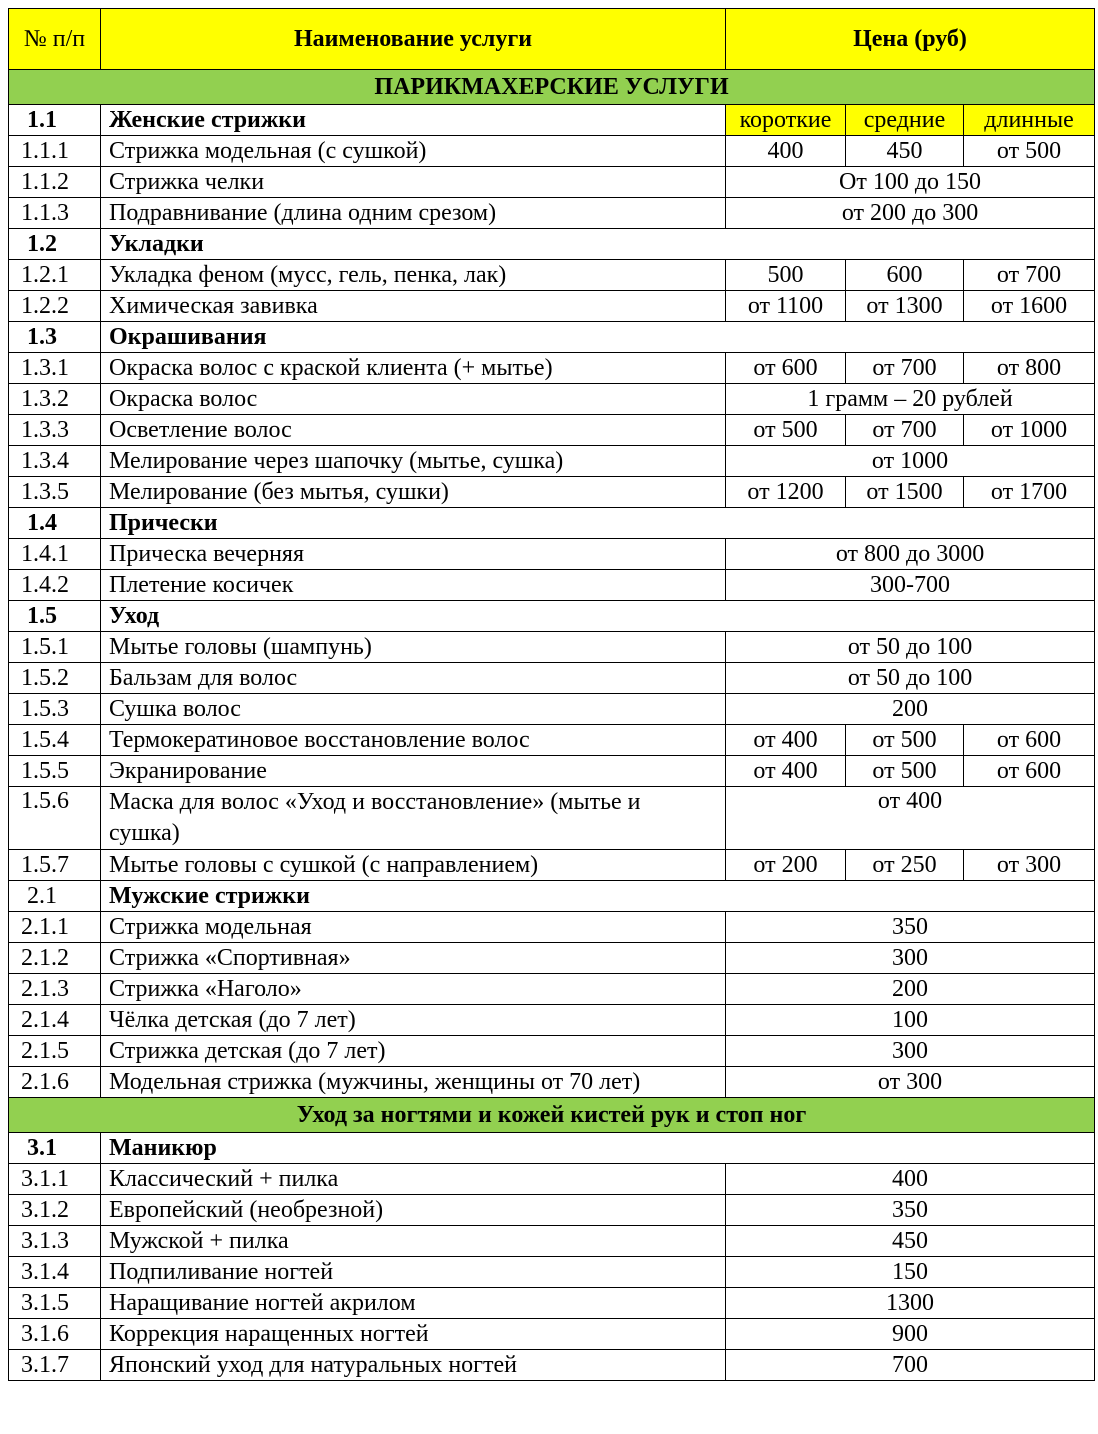 This screenshot has height=1434, width=1098. Describe the element at coordinates (54, 120) in the screenshot. I see `row-number: 1.1` at that location.